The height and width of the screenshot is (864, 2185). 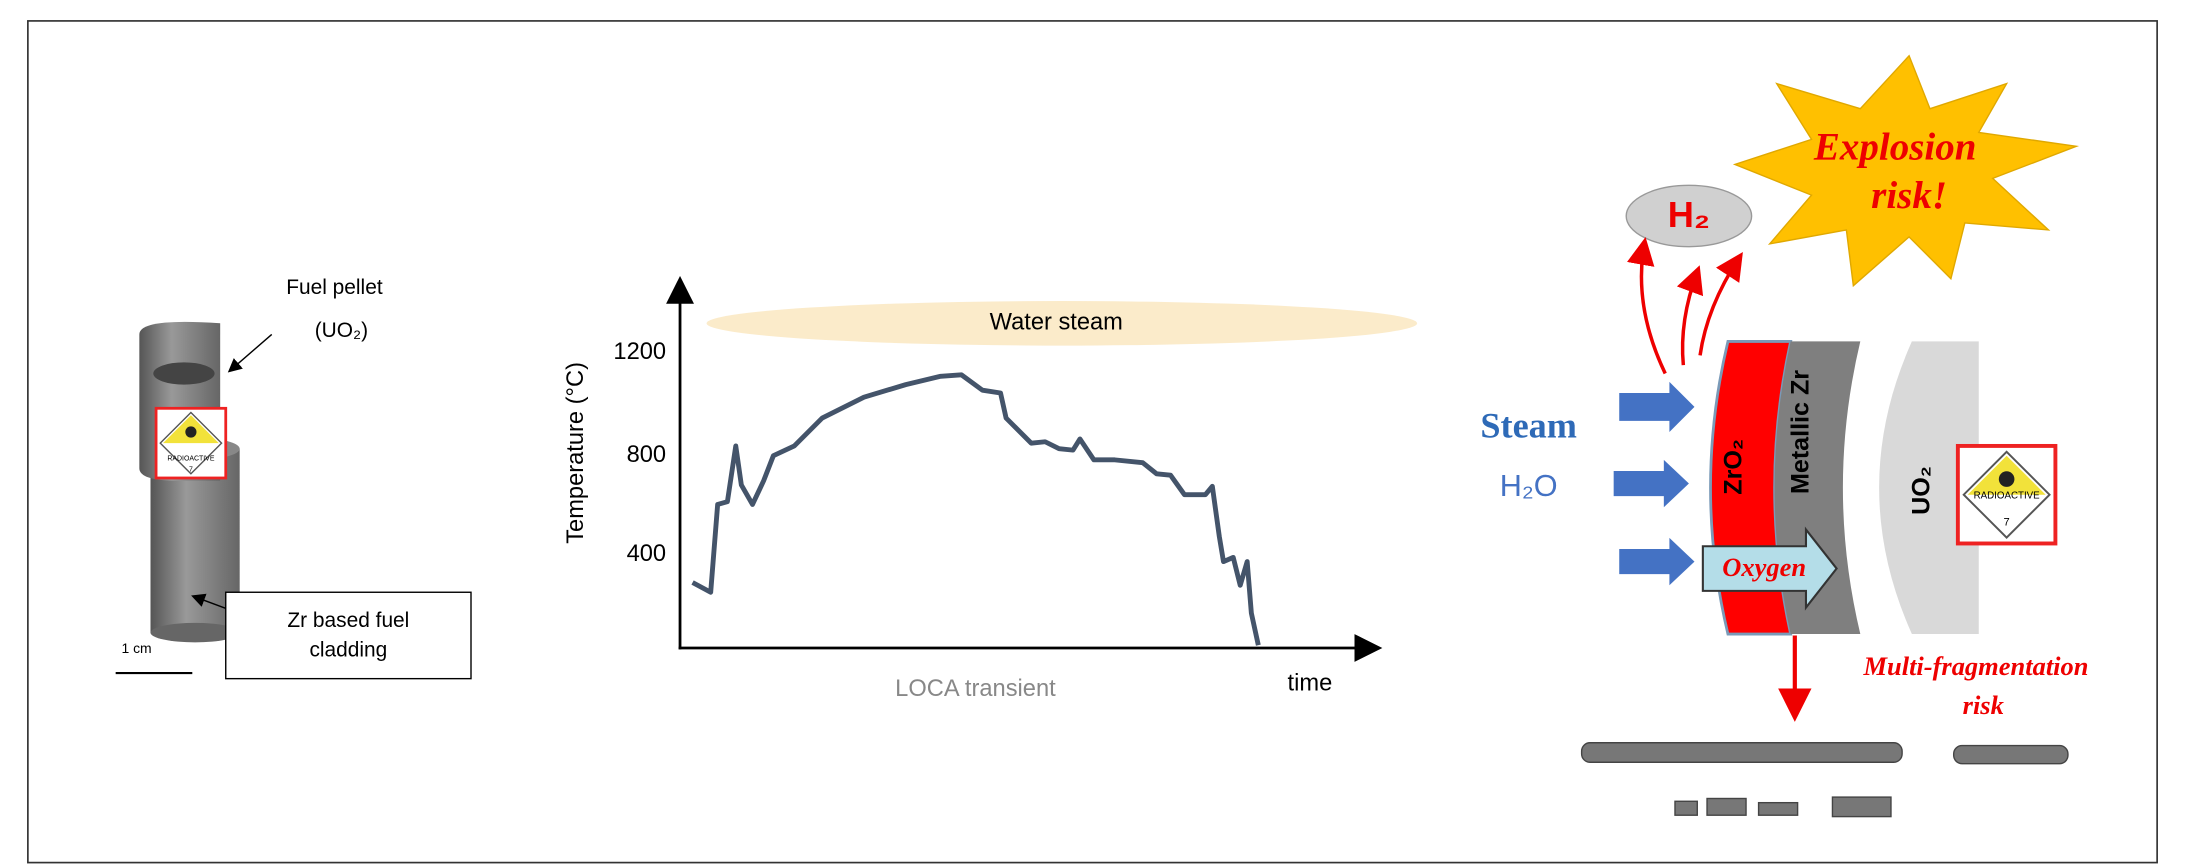 I want to click on pellet-label: Fuel pellet, so click(x=334, y=287).